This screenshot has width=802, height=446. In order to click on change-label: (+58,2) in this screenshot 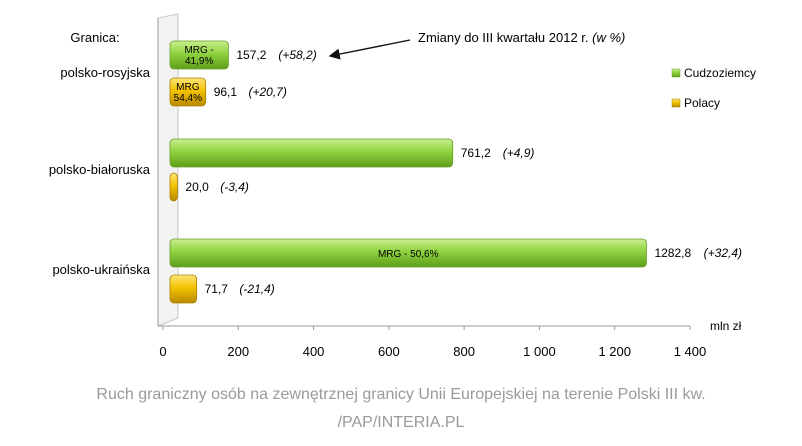, I will do `click(297, 55)`.